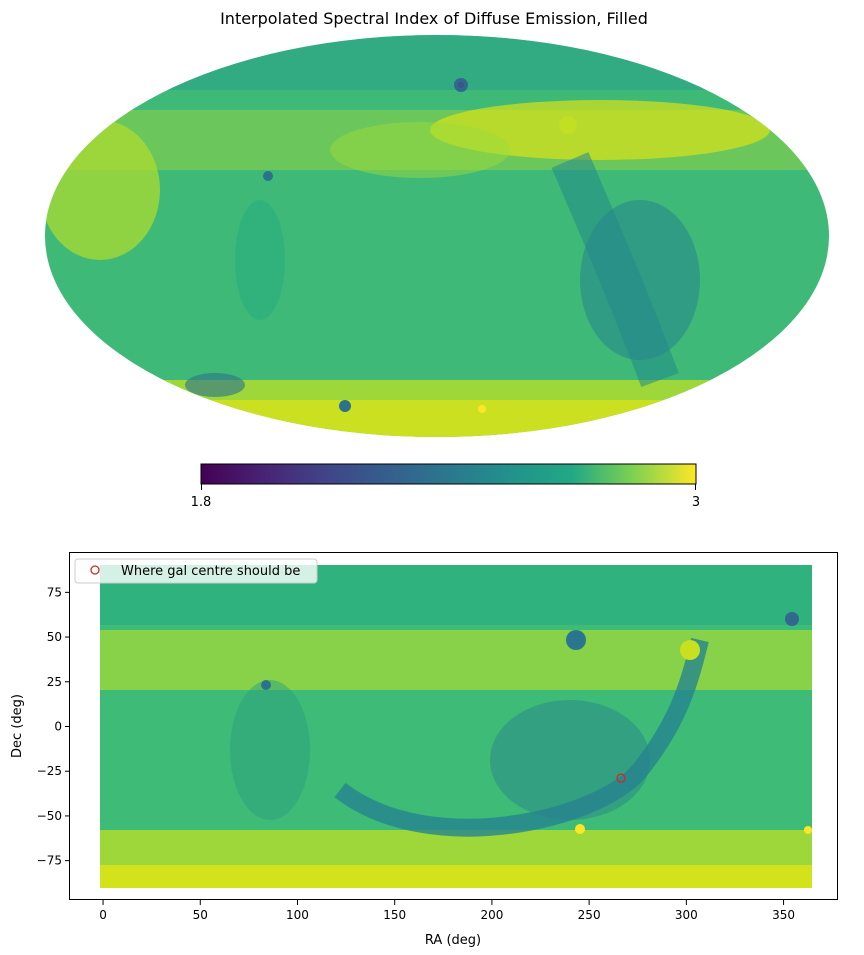  What do you see at coordinates (54, 637) in the screenshot?
I see `y-tick-label: 50` at bounding box center [54, 637].